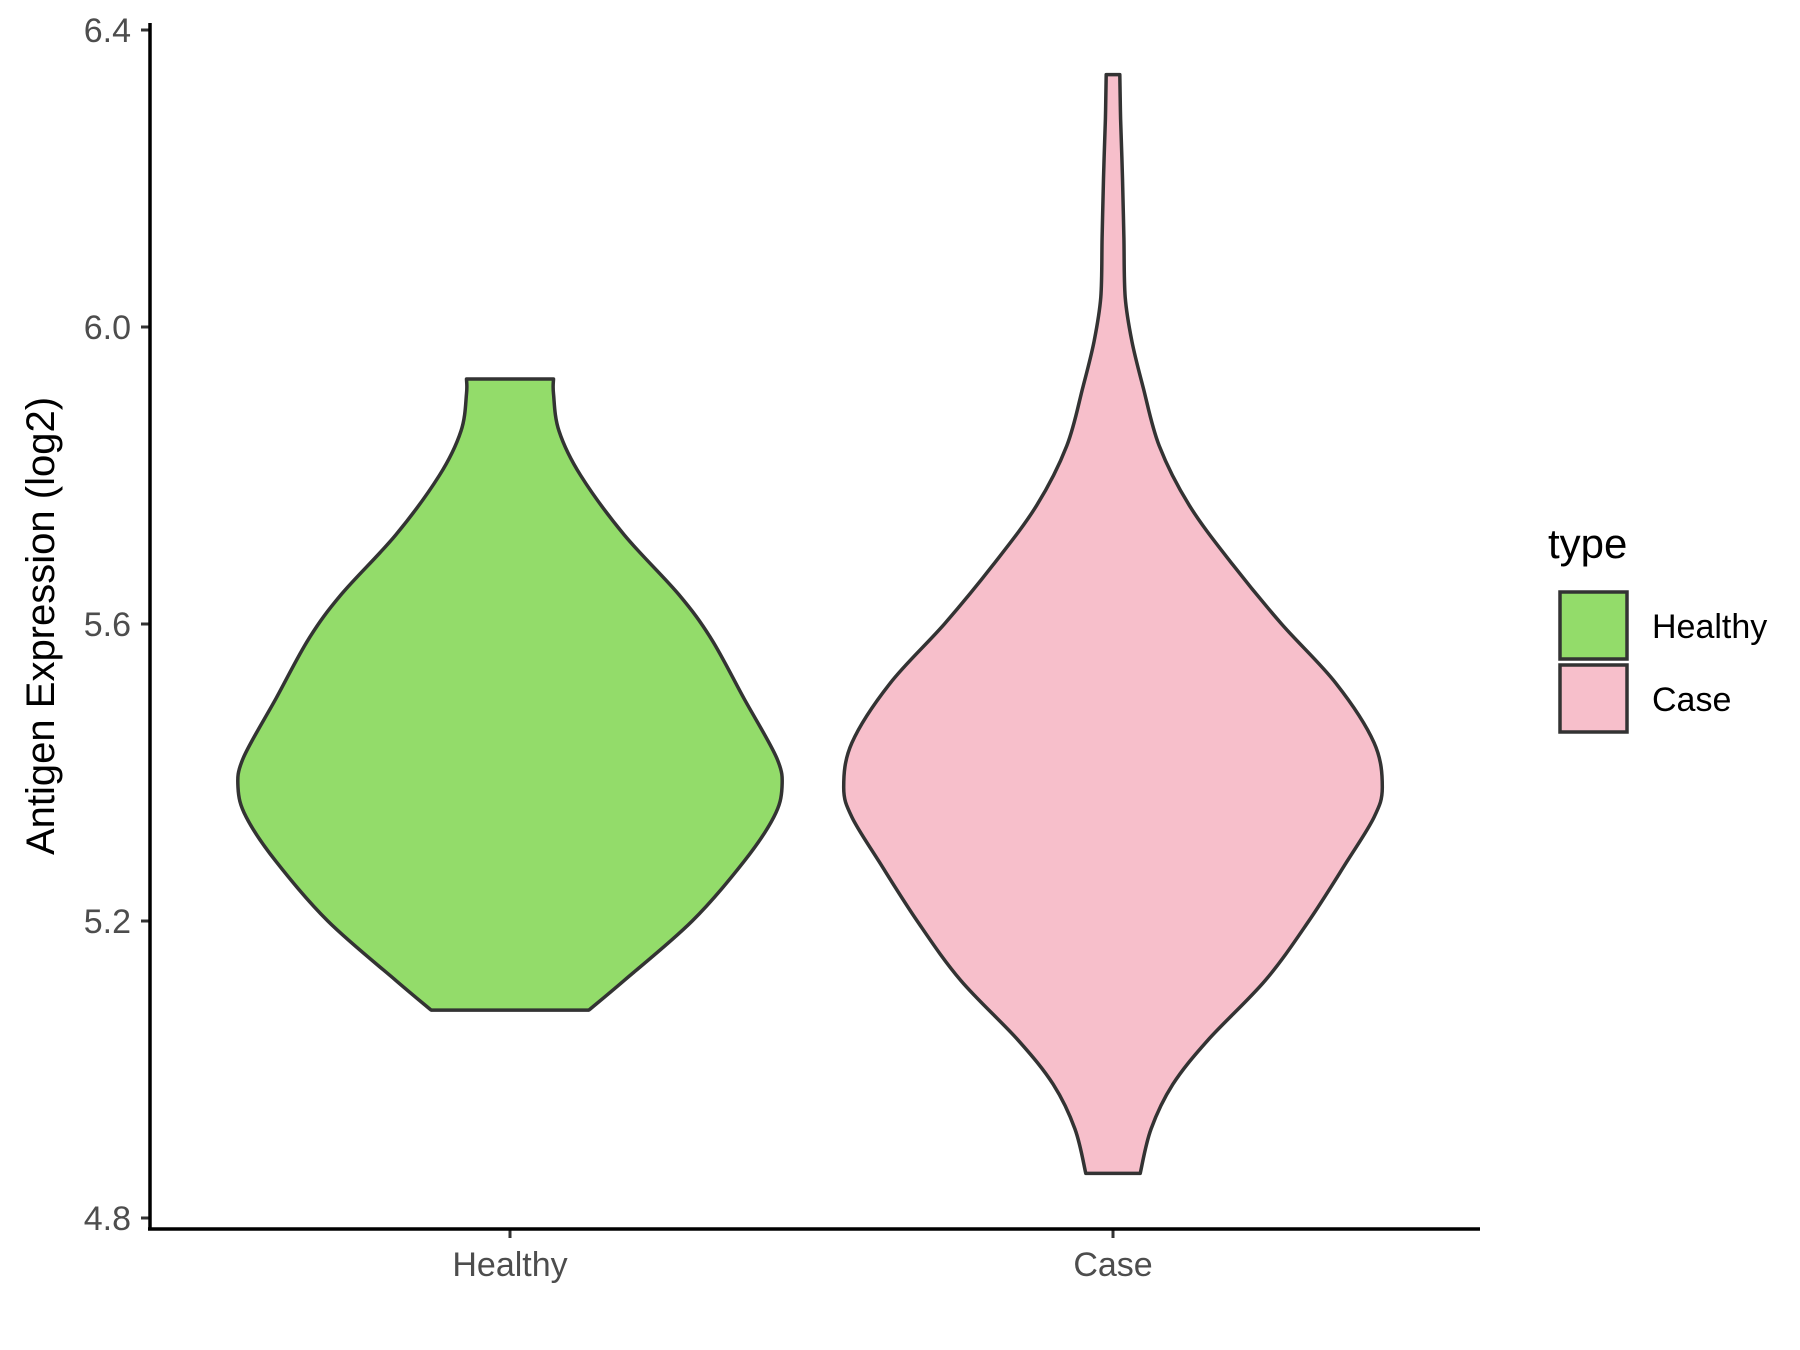  Describe the element at coordinates (41, 626) in the screenshot. I see `y-axis-title: Antigen Expression (log2)` at that location.